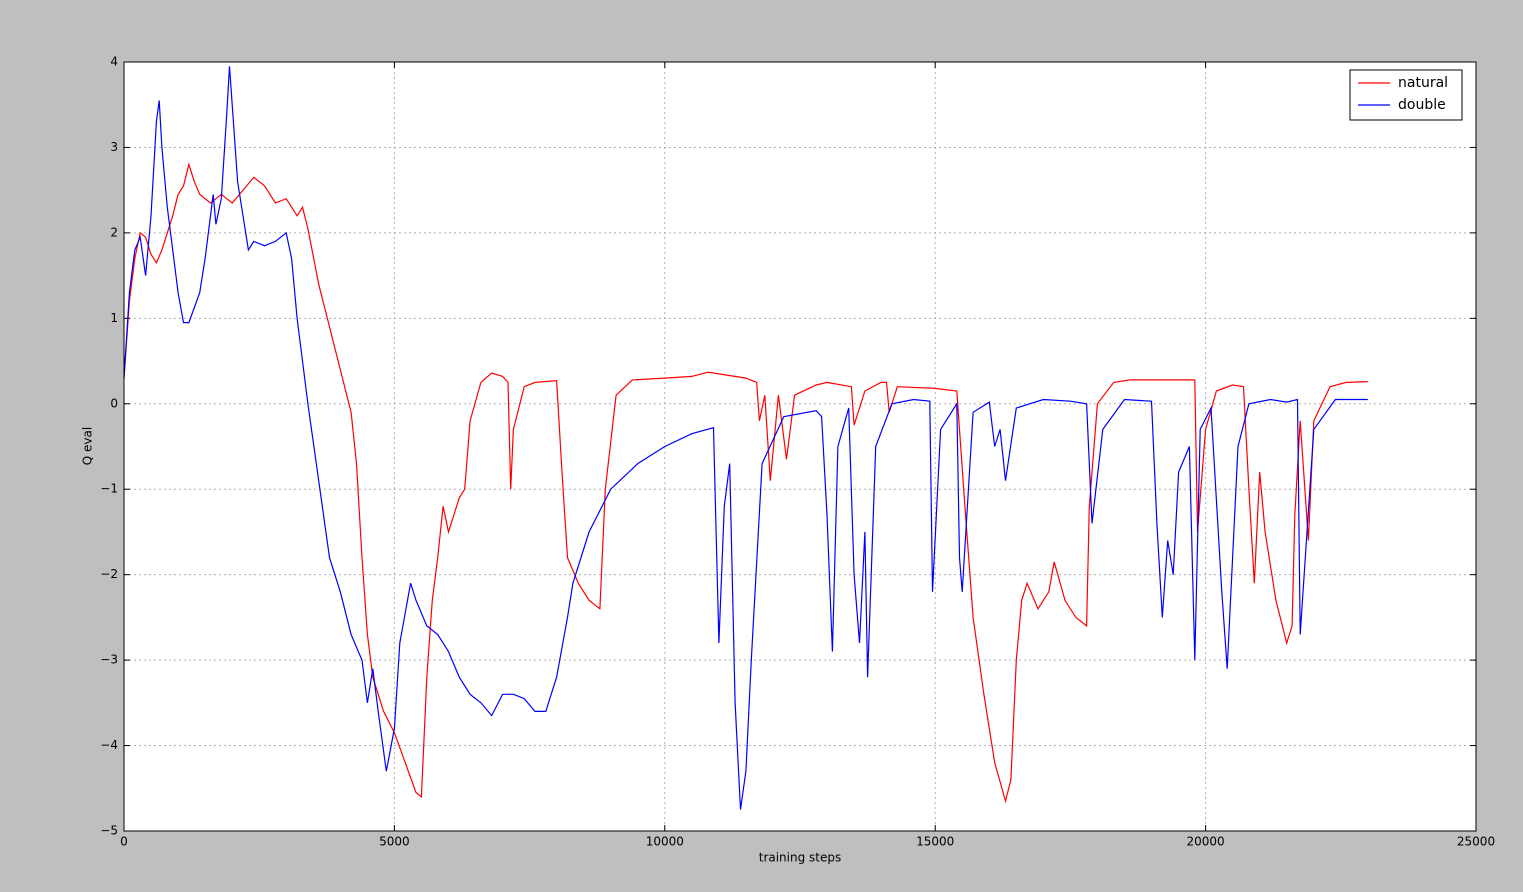  Describe the element at coordinates (1206, 842) in the screenshot. I see `x-tick-label: 20000` at that location.